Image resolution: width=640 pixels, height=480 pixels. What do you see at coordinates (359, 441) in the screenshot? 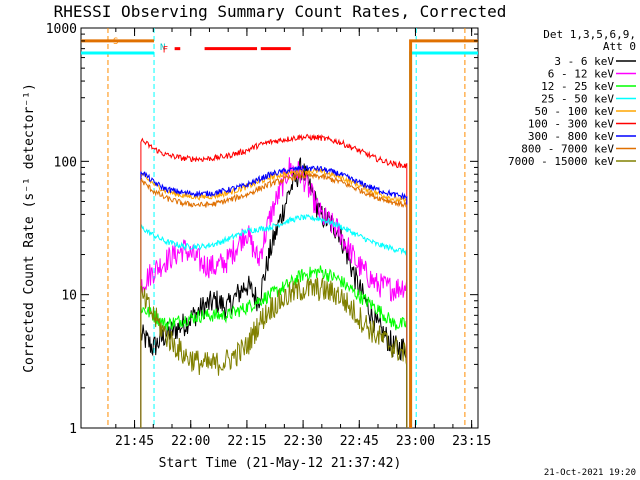
I see `x-tick-label: 22:45` at bounding box center [359, 441].